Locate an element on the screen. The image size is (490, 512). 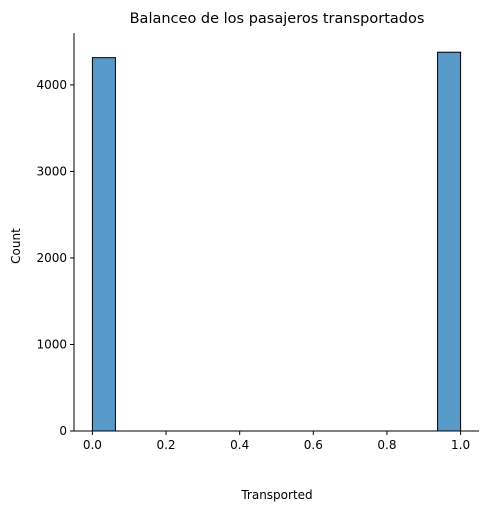
chart-title: Balanceo de los pasajeros transportados is located at coordinates (277, 19).